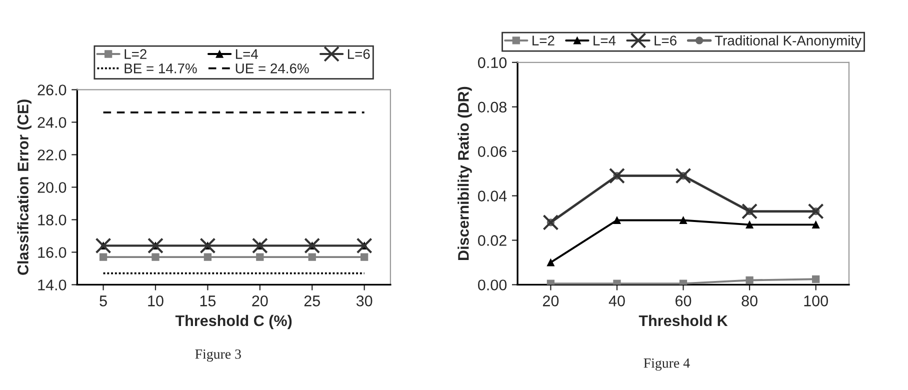  What do you see at coordinates (364, 301) in the screenshot?
I see `x-tick-label: 30` at bounding box center [364, 301].